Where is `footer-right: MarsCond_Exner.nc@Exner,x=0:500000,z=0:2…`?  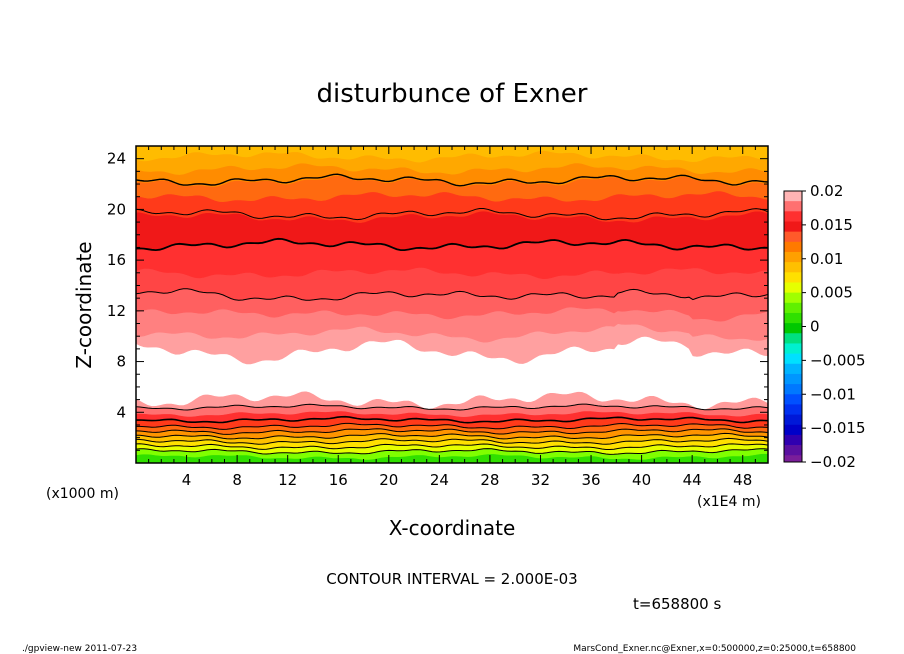 footer-right: MarsCond_Exner.nc@Exner,x=0:500000,z=0:2… is located at coordinates (714, 649).